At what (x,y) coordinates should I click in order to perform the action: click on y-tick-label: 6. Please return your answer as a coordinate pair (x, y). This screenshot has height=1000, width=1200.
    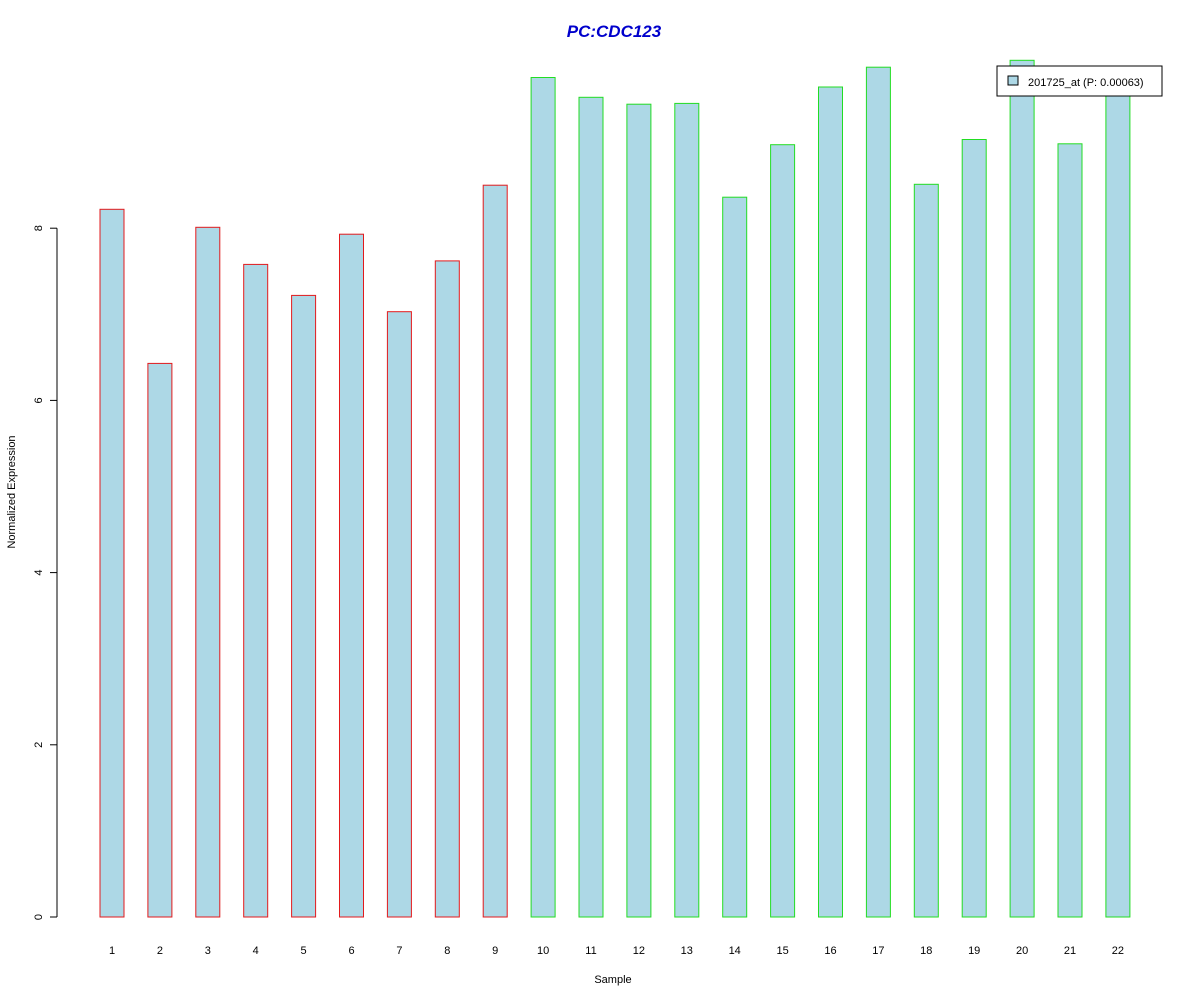
    Looking at the image, I should click on (39, 400).